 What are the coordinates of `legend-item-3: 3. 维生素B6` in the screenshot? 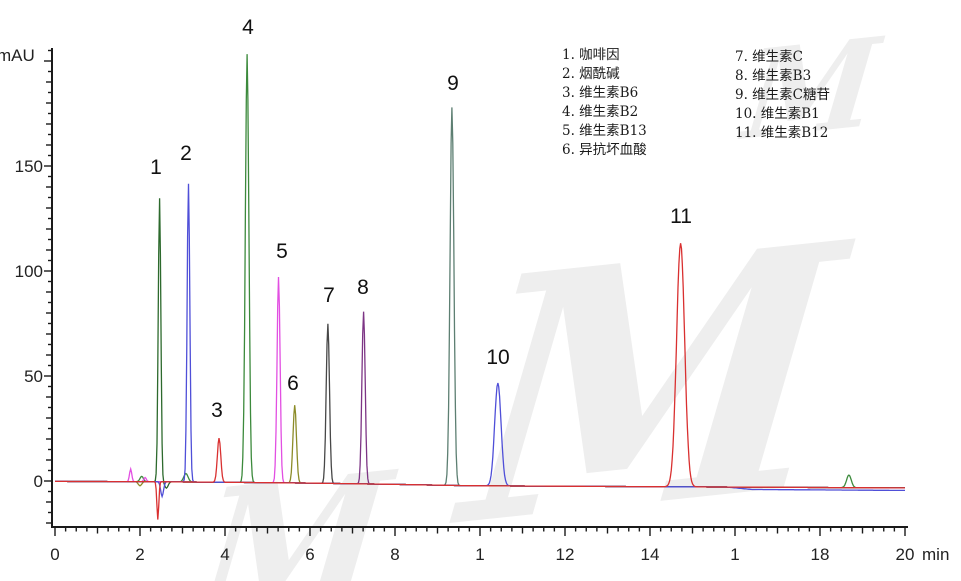 It's located at (600, 93).